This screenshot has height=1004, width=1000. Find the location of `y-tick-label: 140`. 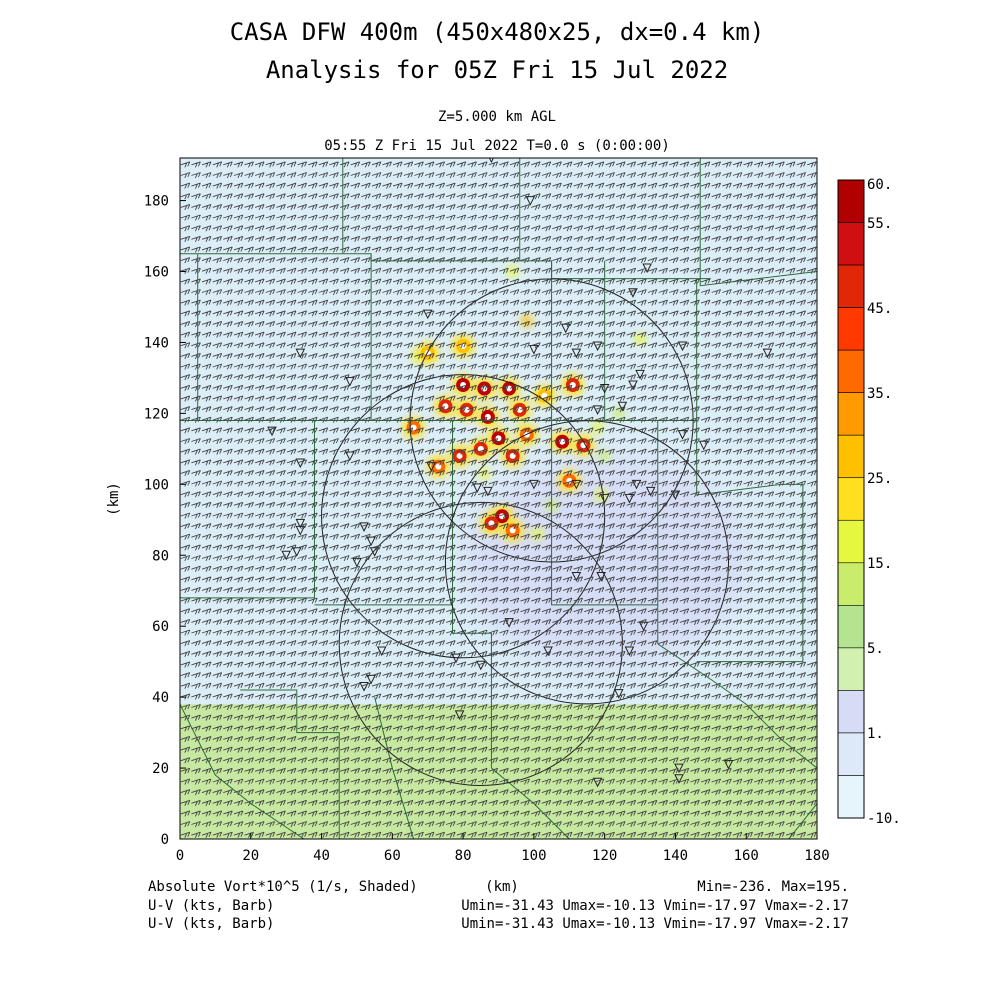

y-tick-label: 140 is located at coordinates (156, 343).